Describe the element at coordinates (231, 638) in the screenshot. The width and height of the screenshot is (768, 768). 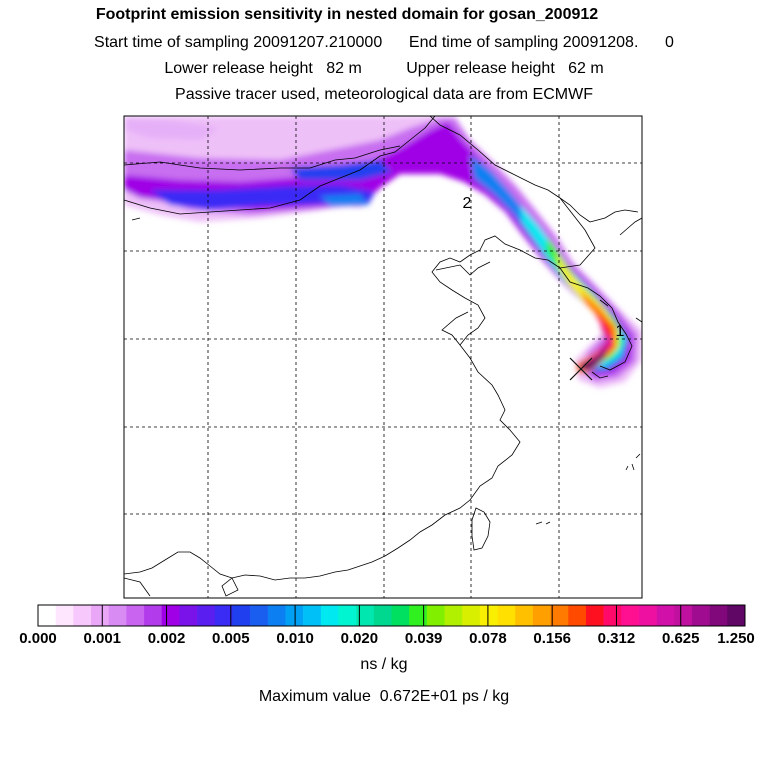
I see `colorbar-tick-label: 0.005` at that location.